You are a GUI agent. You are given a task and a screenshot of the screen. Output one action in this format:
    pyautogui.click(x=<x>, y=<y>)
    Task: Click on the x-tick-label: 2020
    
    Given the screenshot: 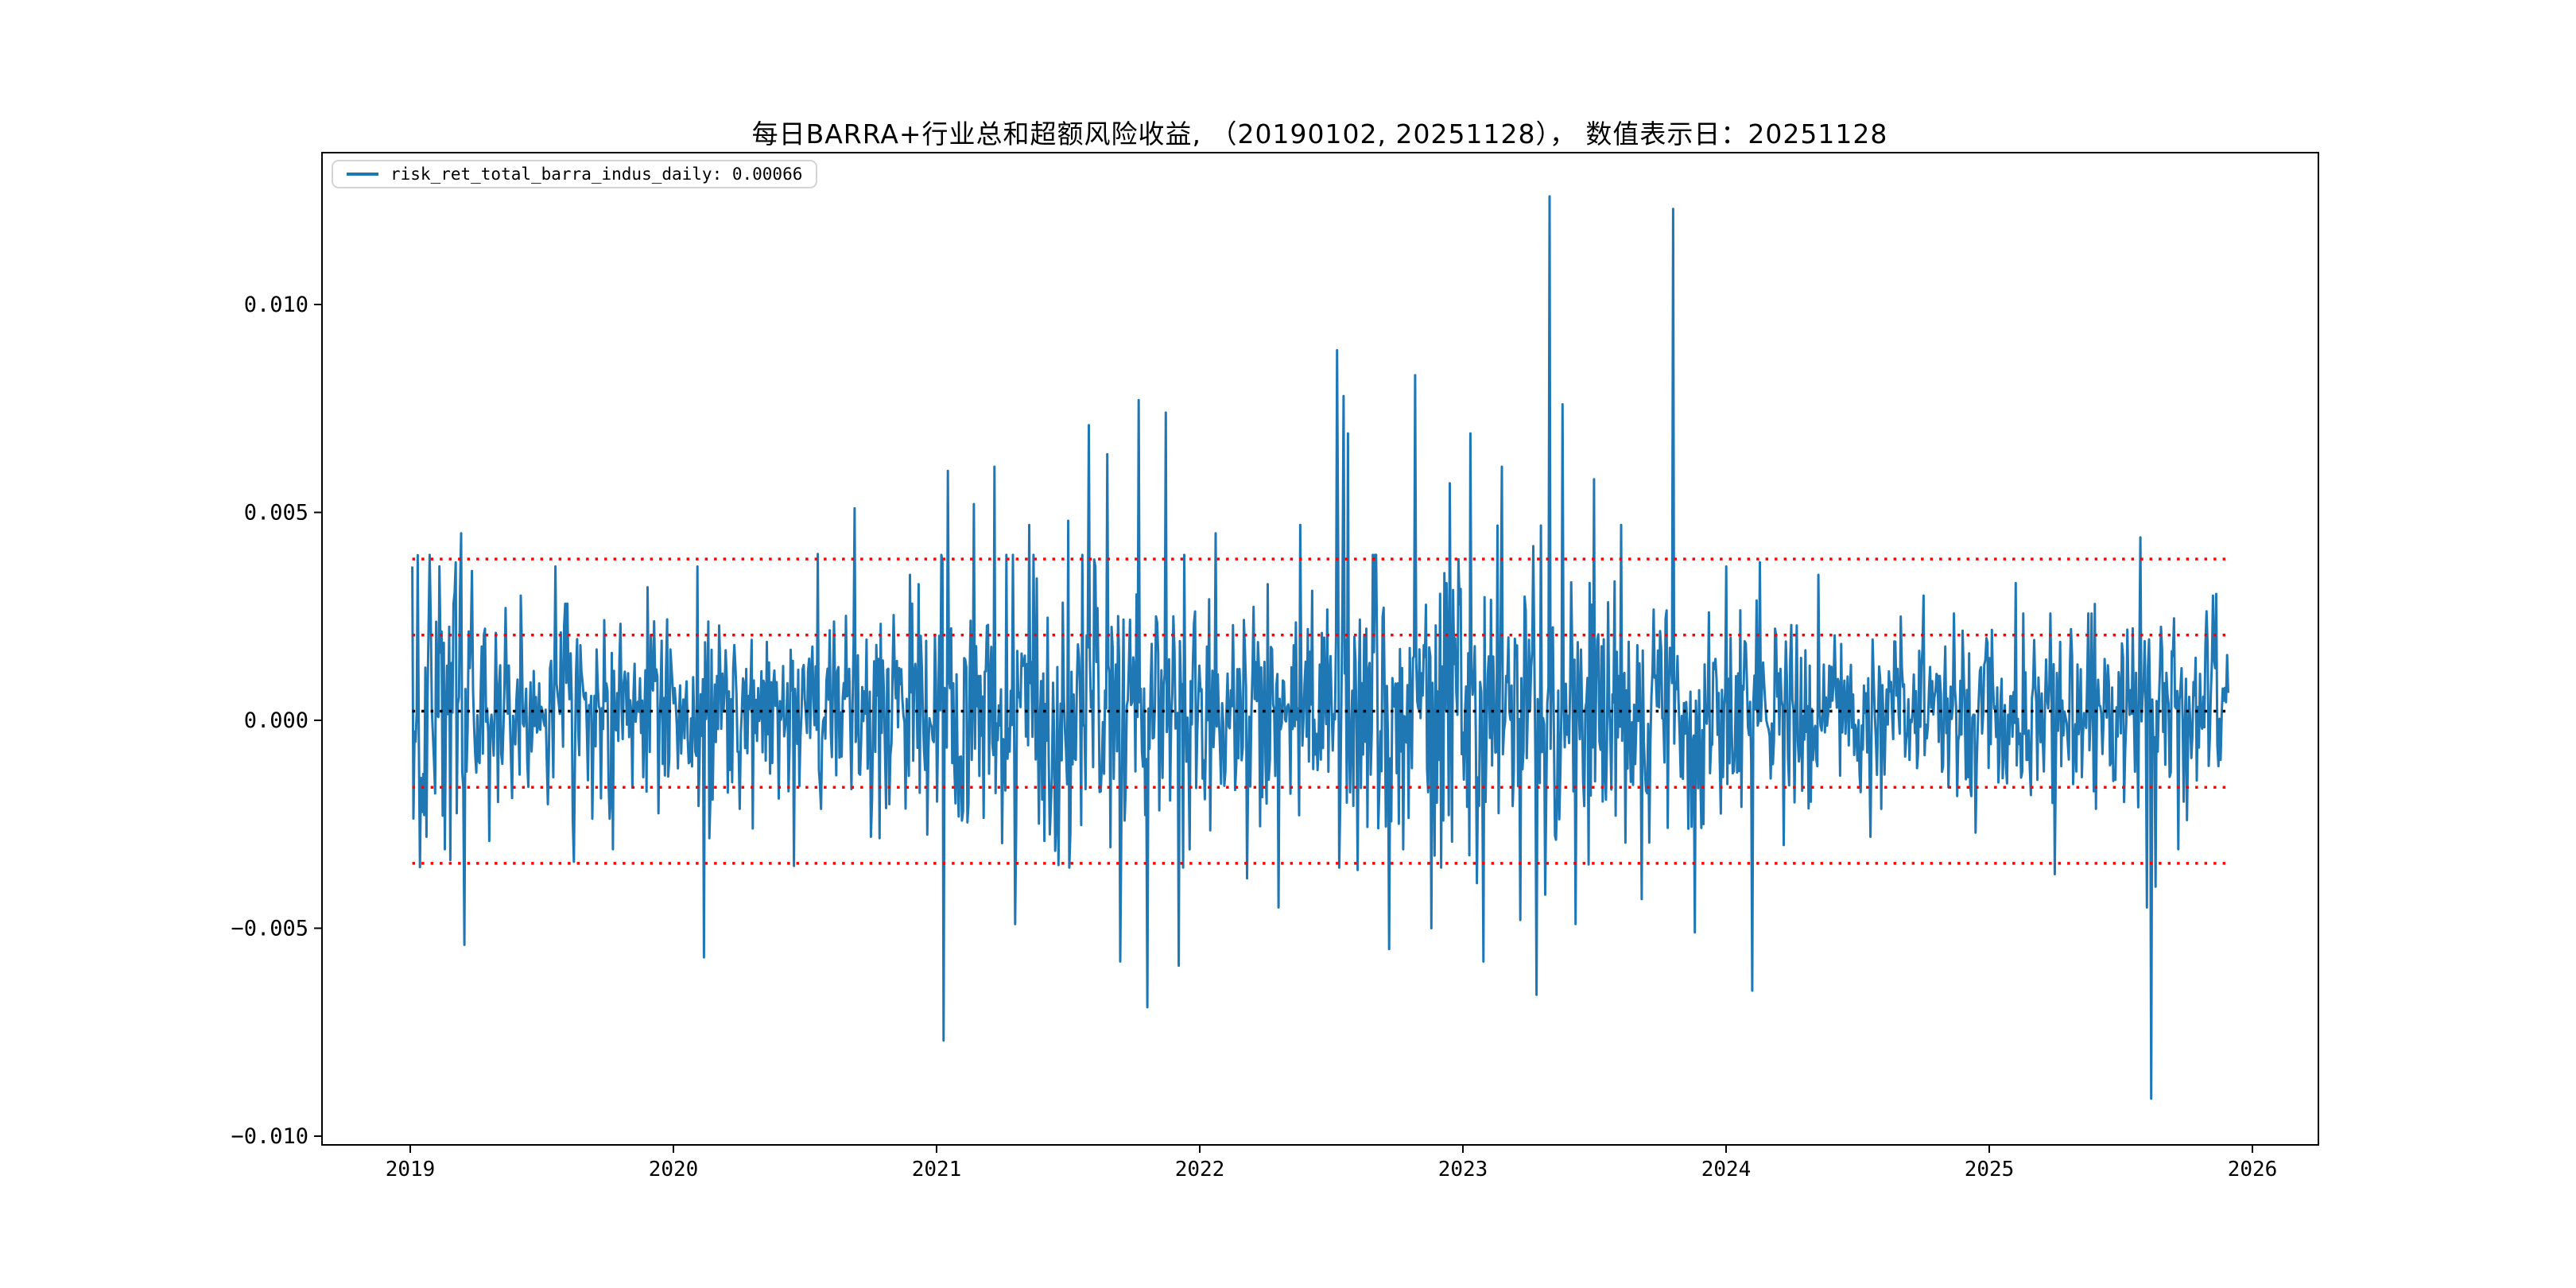 What is the action you would take?
    pyautogui.click(x=674, y=1169)
    